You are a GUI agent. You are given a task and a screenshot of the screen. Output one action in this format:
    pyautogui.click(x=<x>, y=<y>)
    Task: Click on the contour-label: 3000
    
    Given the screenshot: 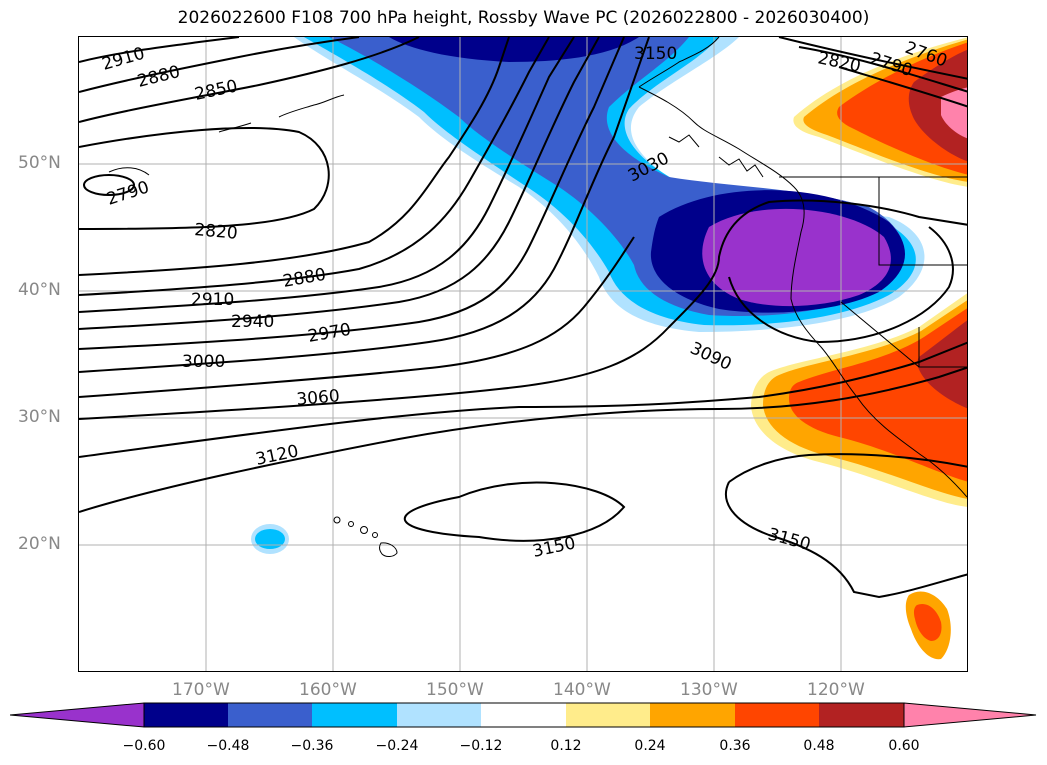 What is the action you would take?
    pyautogui.click(x=203, y=362)
    